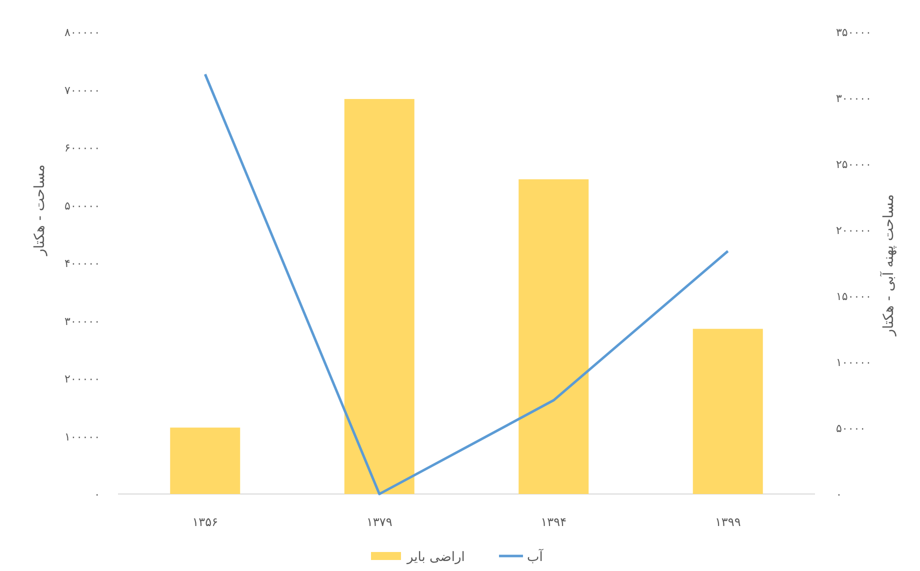  I want to click on x-tick-label: ۱۳۹۴, so click(553, 522).